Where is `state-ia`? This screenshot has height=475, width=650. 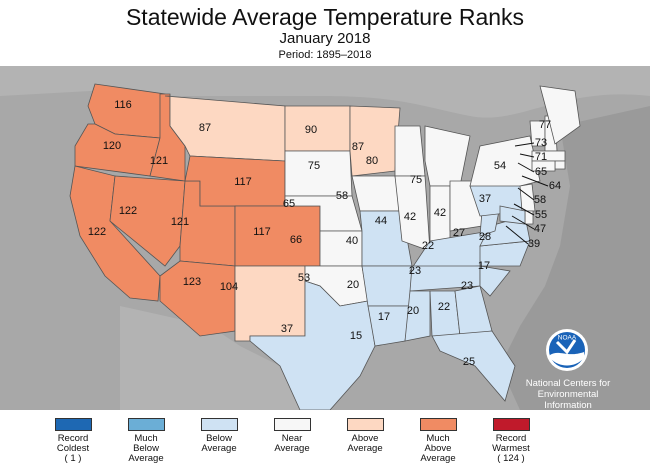 state-ia is located at coordinates (377, 193).